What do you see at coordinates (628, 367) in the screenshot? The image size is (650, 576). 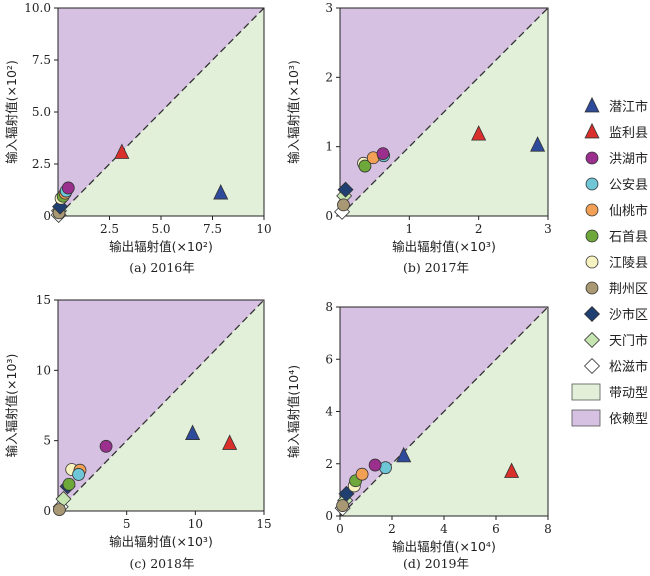 I see `legend-label: 松滋市` at bounding box center [628, 367].